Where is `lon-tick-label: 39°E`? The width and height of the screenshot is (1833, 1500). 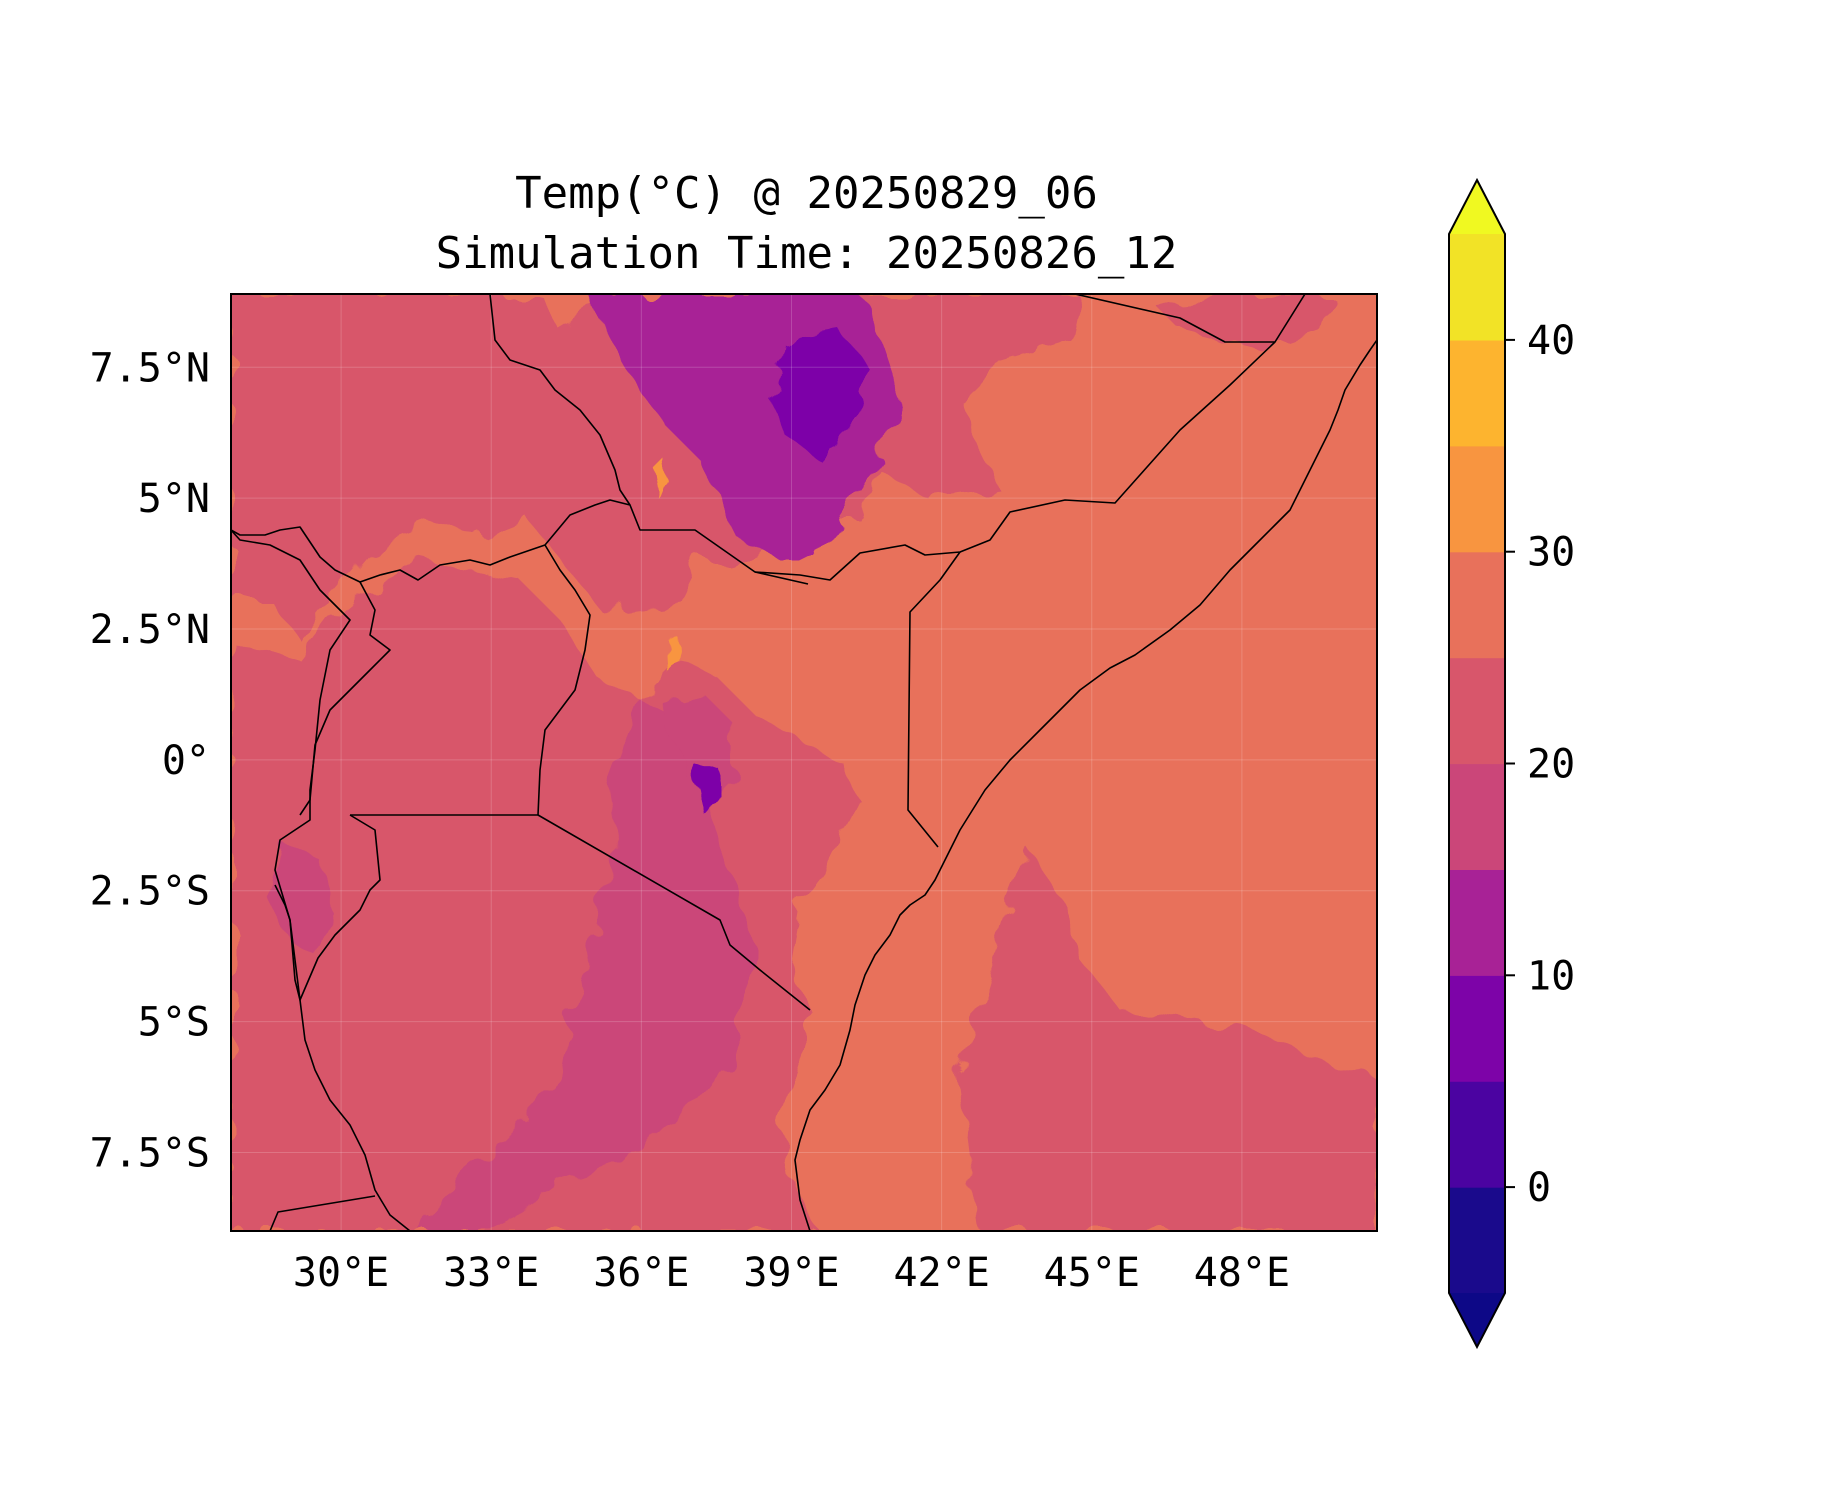 lon-tick-label: 39°E is located at coordinates (791, 1273).